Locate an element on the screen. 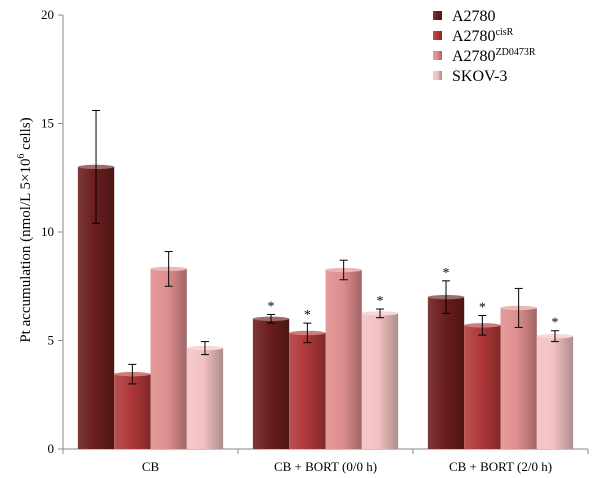  y-tick-label: 15 is located at coordinates (47, 123).